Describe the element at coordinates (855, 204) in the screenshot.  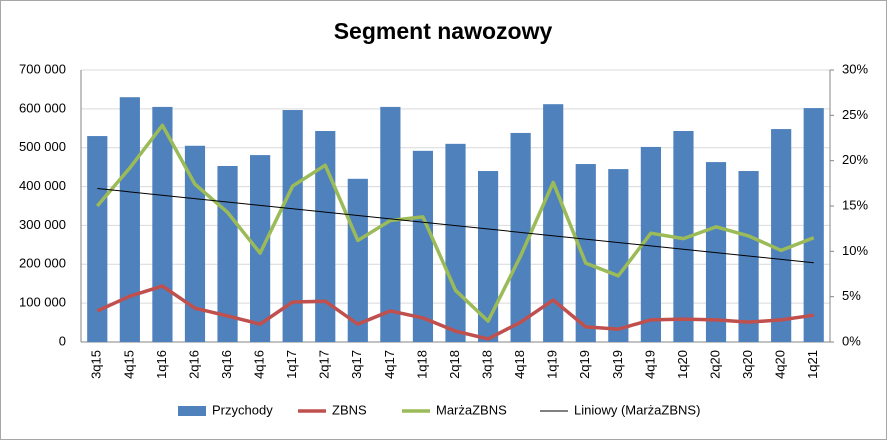
I see `y2-tick-label: 15%` at that location.